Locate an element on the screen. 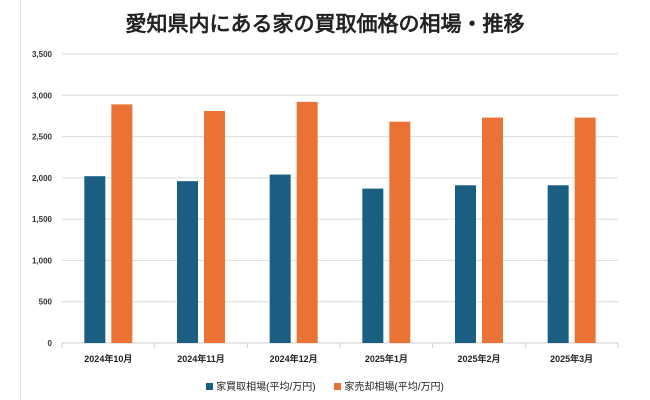 This screenshot has width=650, height=400. x-tick-label: 2024年10月 is located at coordinates (108, 358).